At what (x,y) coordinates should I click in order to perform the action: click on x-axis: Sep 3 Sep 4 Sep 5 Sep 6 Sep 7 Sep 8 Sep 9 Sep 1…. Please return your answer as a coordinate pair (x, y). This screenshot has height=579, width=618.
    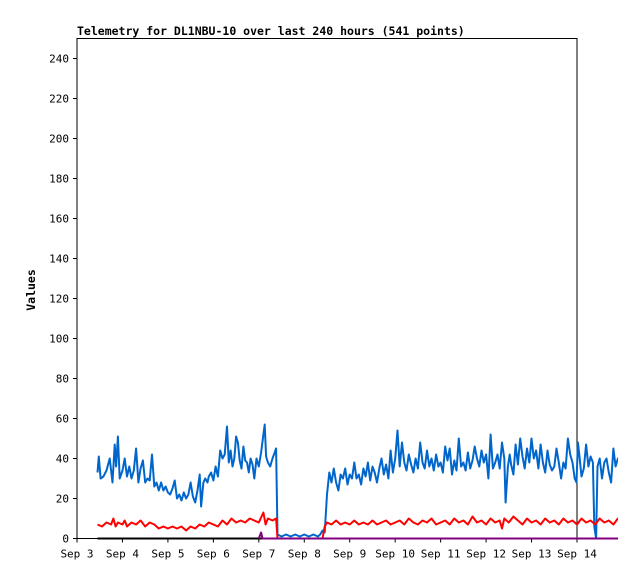
    Looking at the image, I should click on (328, 549).